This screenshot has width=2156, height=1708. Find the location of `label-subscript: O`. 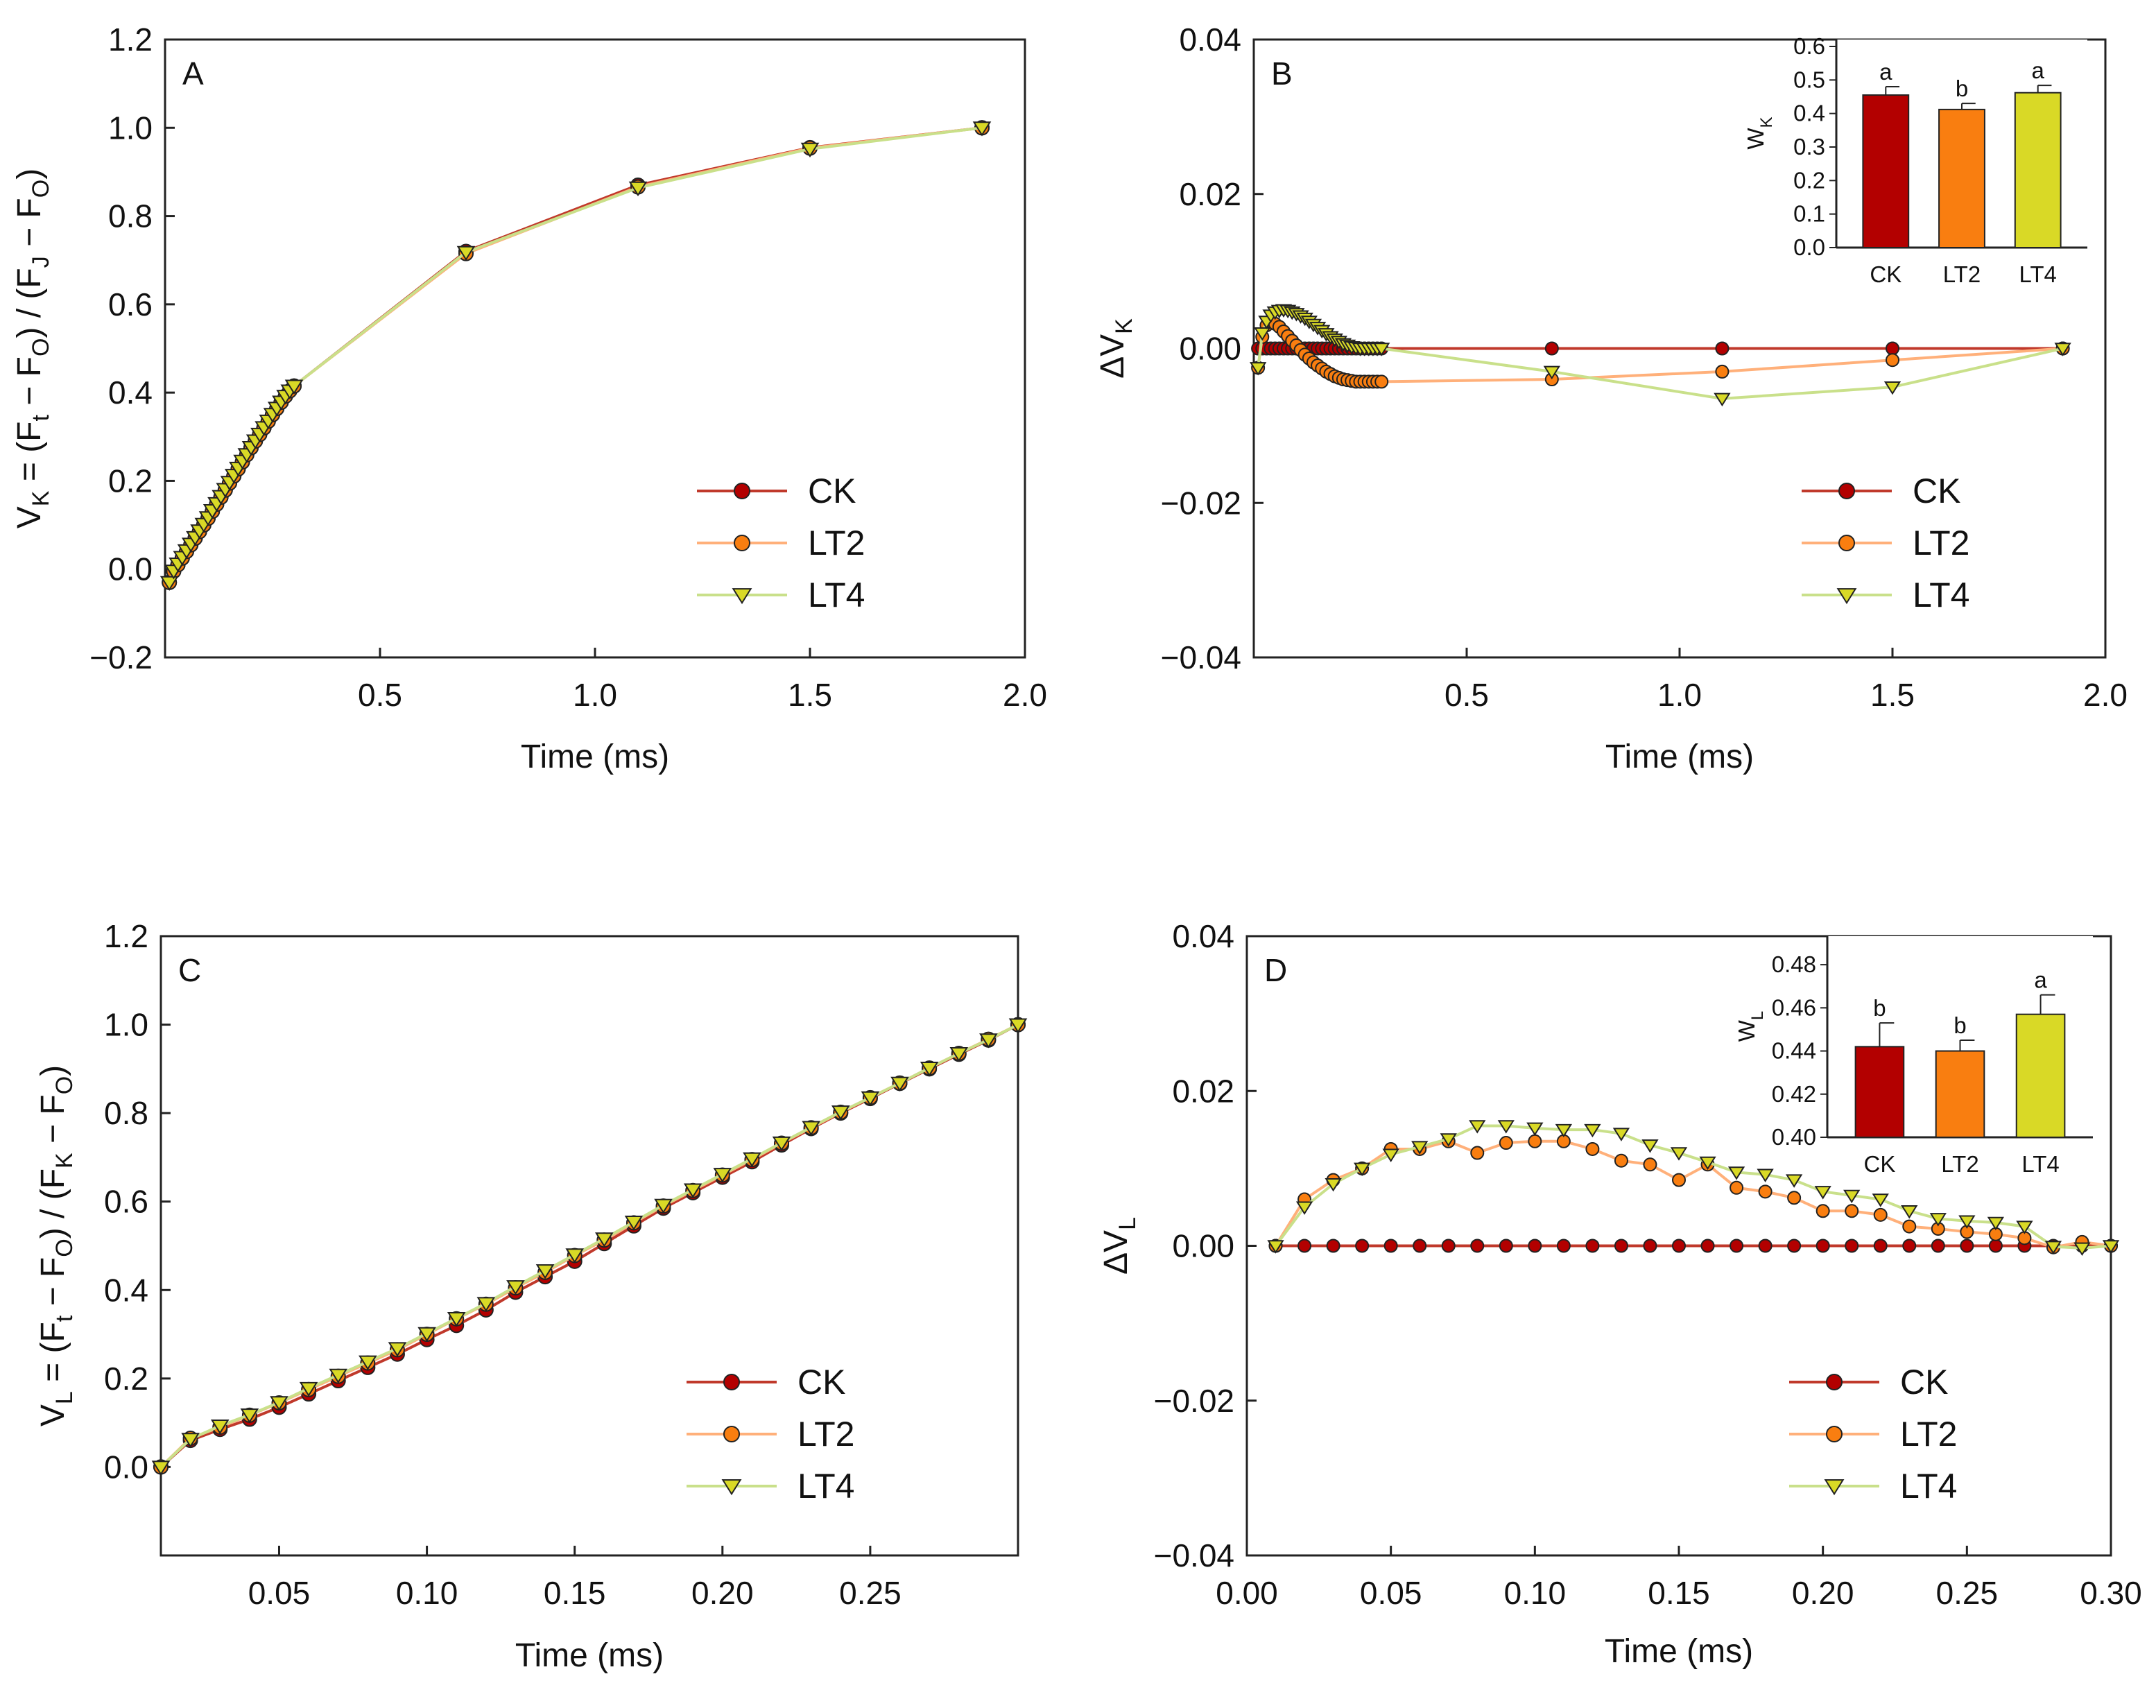

label-subscript: O is located at coordinates (41, 347).